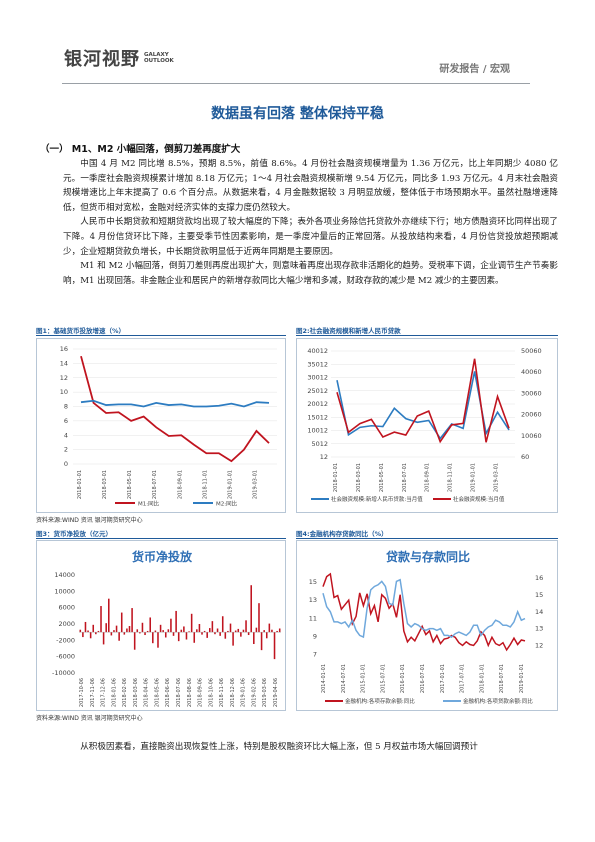  What do you see at coordinates (313, 618) in the screenshot?
I see `left-y-tick-label: 11` at bounding box center [313, 618].